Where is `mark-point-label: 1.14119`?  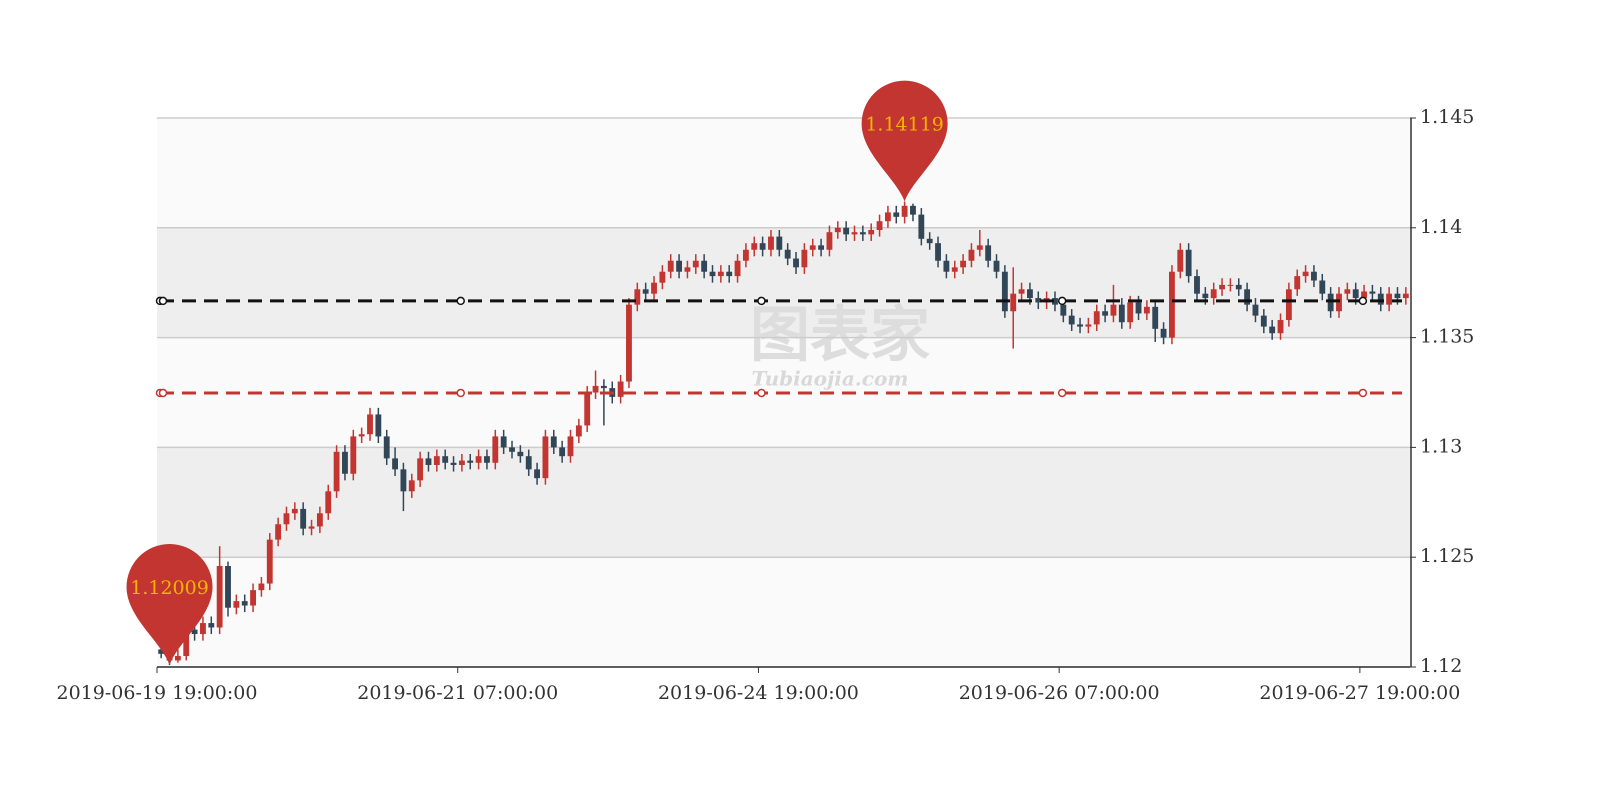
mark-point-label: 1.14119 is located at coordinates (904, 125).